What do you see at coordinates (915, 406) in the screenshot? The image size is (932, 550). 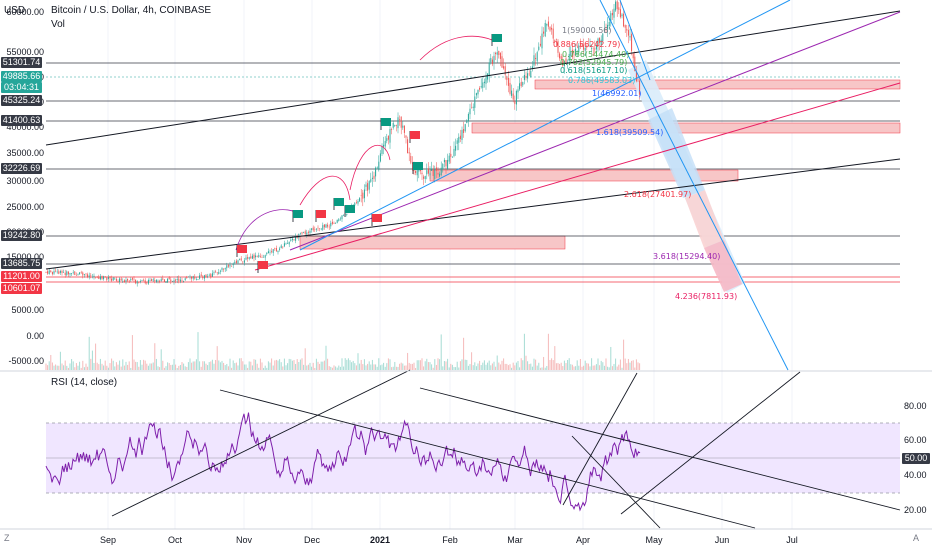 I see `rsi-tick-label: 80.00` at bounding box center [915, 406].